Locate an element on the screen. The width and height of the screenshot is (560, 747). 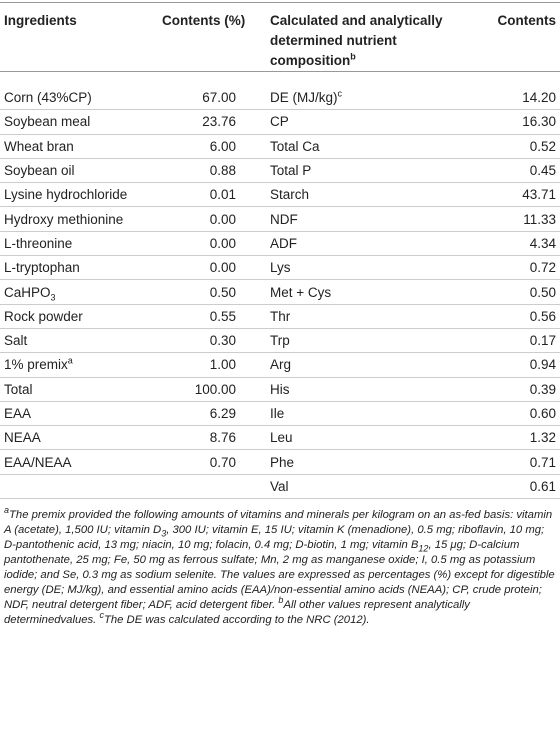
table-cell: 1.00 is located at coordinates (211, 365).